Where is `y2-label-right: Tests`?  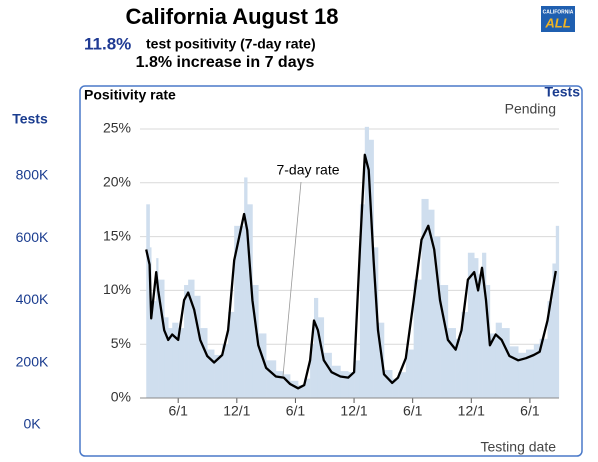
y2-label-right: Tests is located at coordinates (562, 92).